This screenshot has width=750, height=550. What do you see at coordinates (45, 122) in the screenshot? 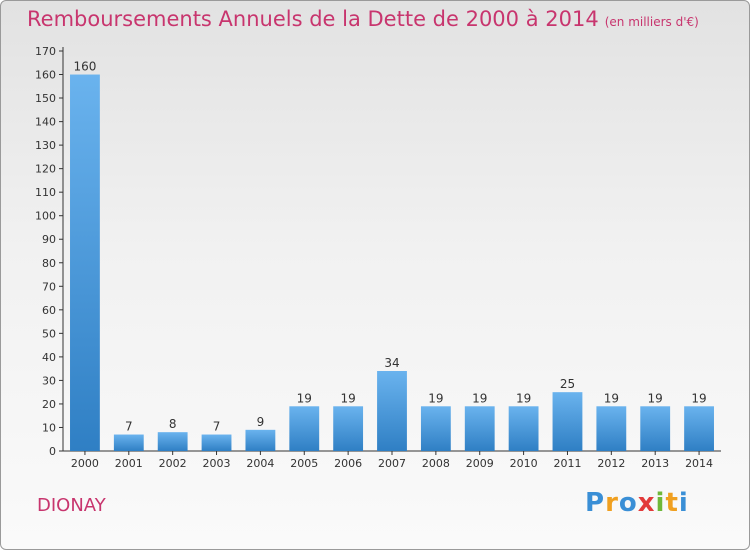
I see `y-tick-label: 140` at bounding box center [45, 122].